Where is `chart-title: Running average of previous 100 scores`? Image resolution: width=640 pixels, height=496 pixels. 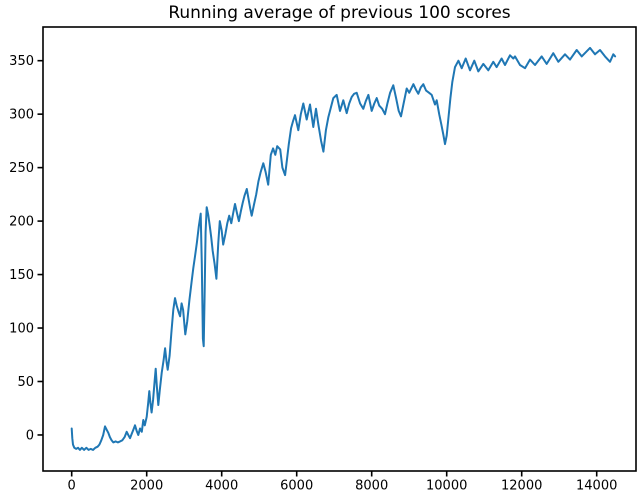
chart-title: Running average of previous 100 scores is located at coordinates (339, 13).